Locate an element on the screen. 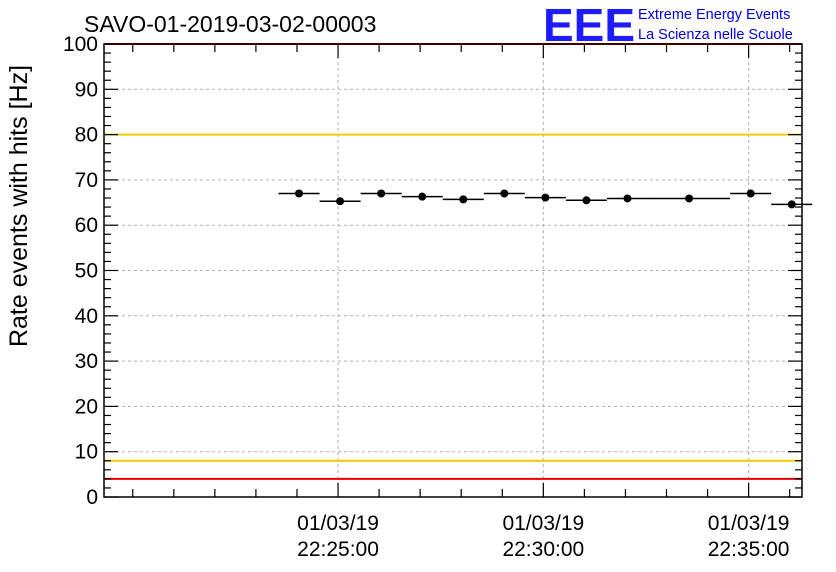  x-tick-time-1: 22:30:00 is located at coordinates (543, 549).